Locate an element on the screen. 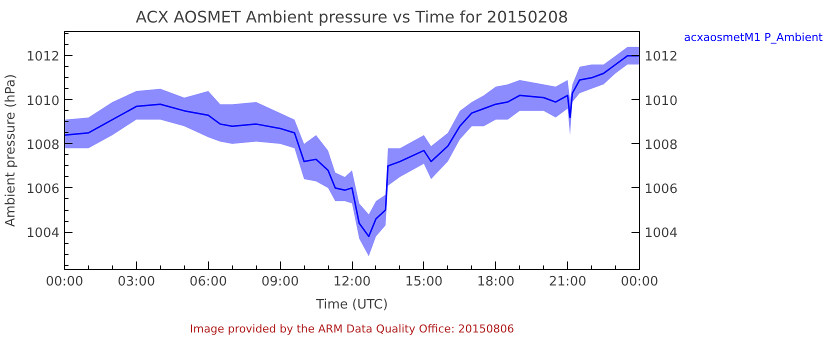 The image size is (840, 350). x-tick-label: 15:00 is located at coordinates (424, 282).